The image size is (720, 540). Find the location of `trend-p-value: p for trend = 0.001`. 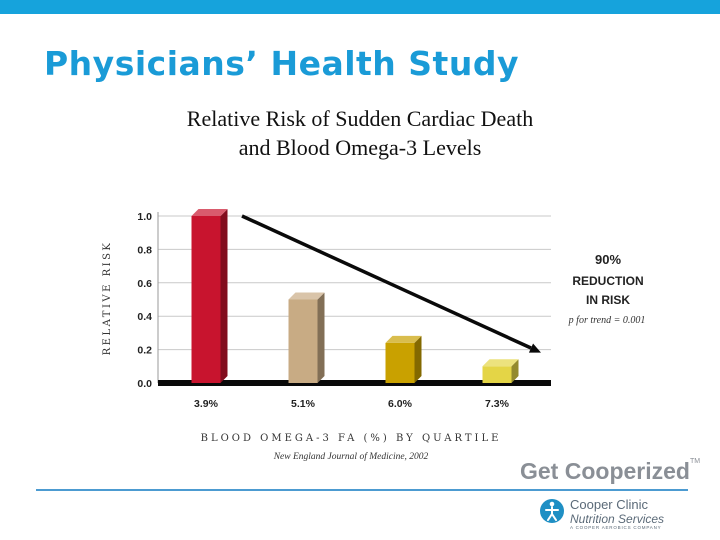

trend-p-value: p for trend = 0.001 is located at coordinates (607, 320).